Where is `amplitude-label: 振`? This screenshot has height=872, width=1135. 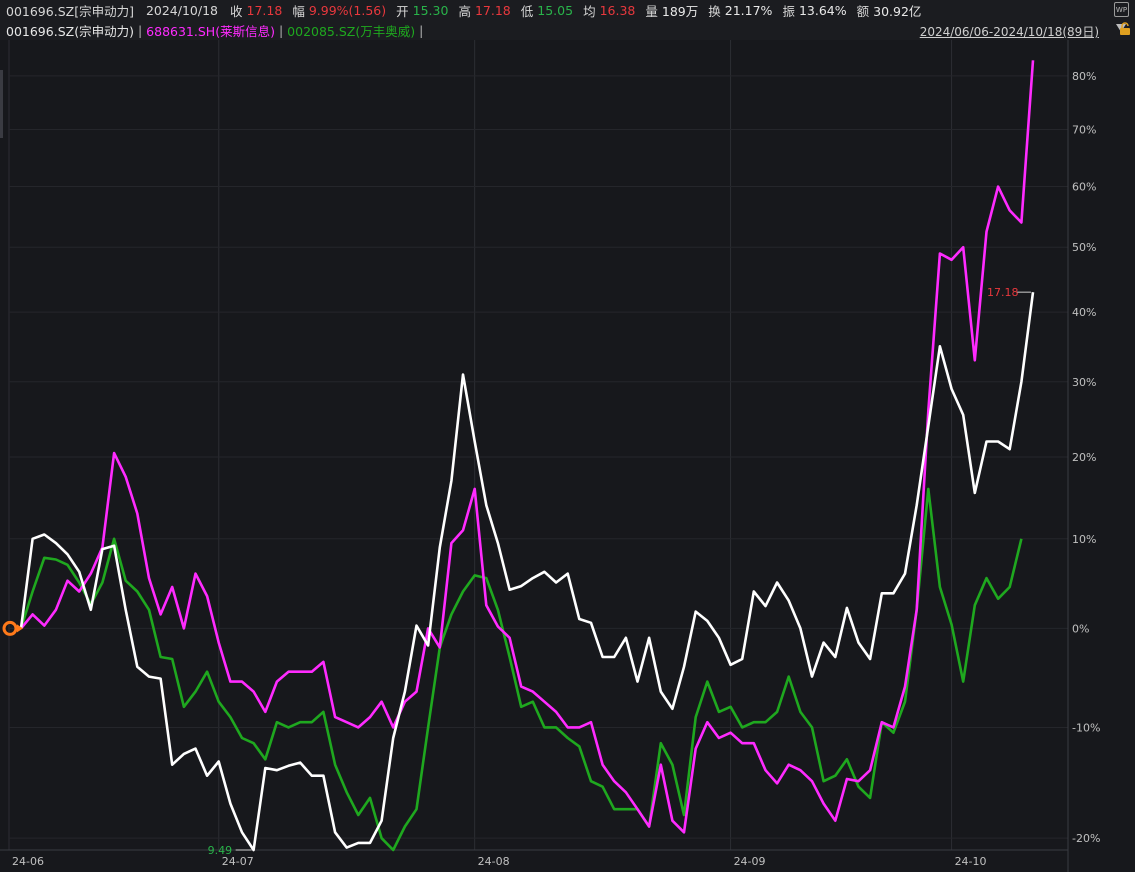 amplitude-label: 振 is located at coordinates (788, 11).